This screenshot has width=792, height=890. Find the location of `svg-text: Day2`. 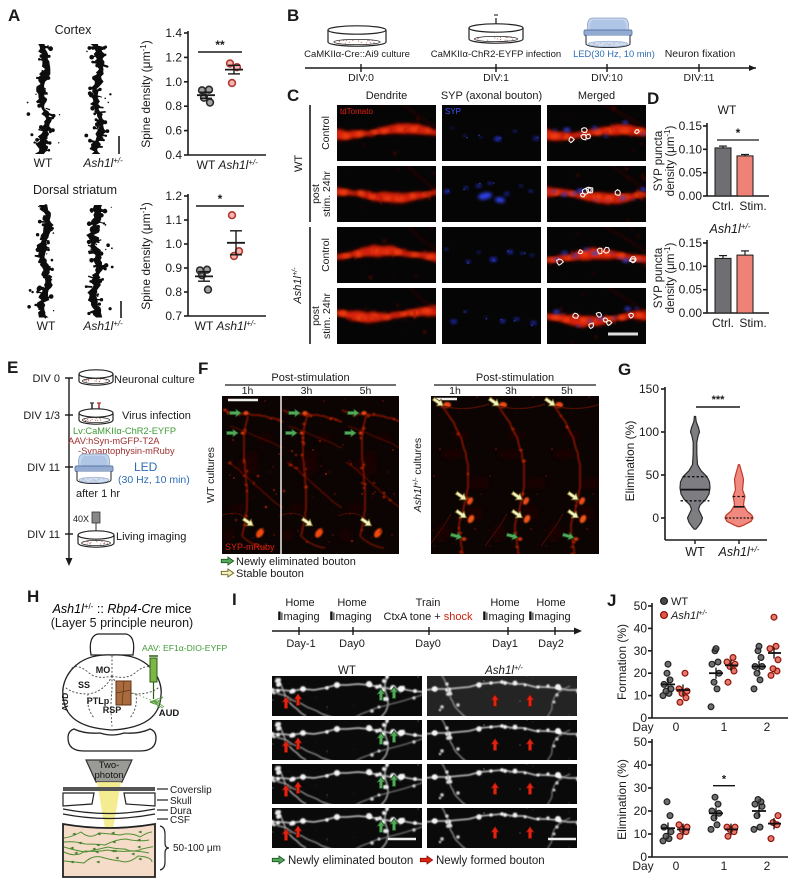

svg-text: Day2 is located at coordinates (551, 644).